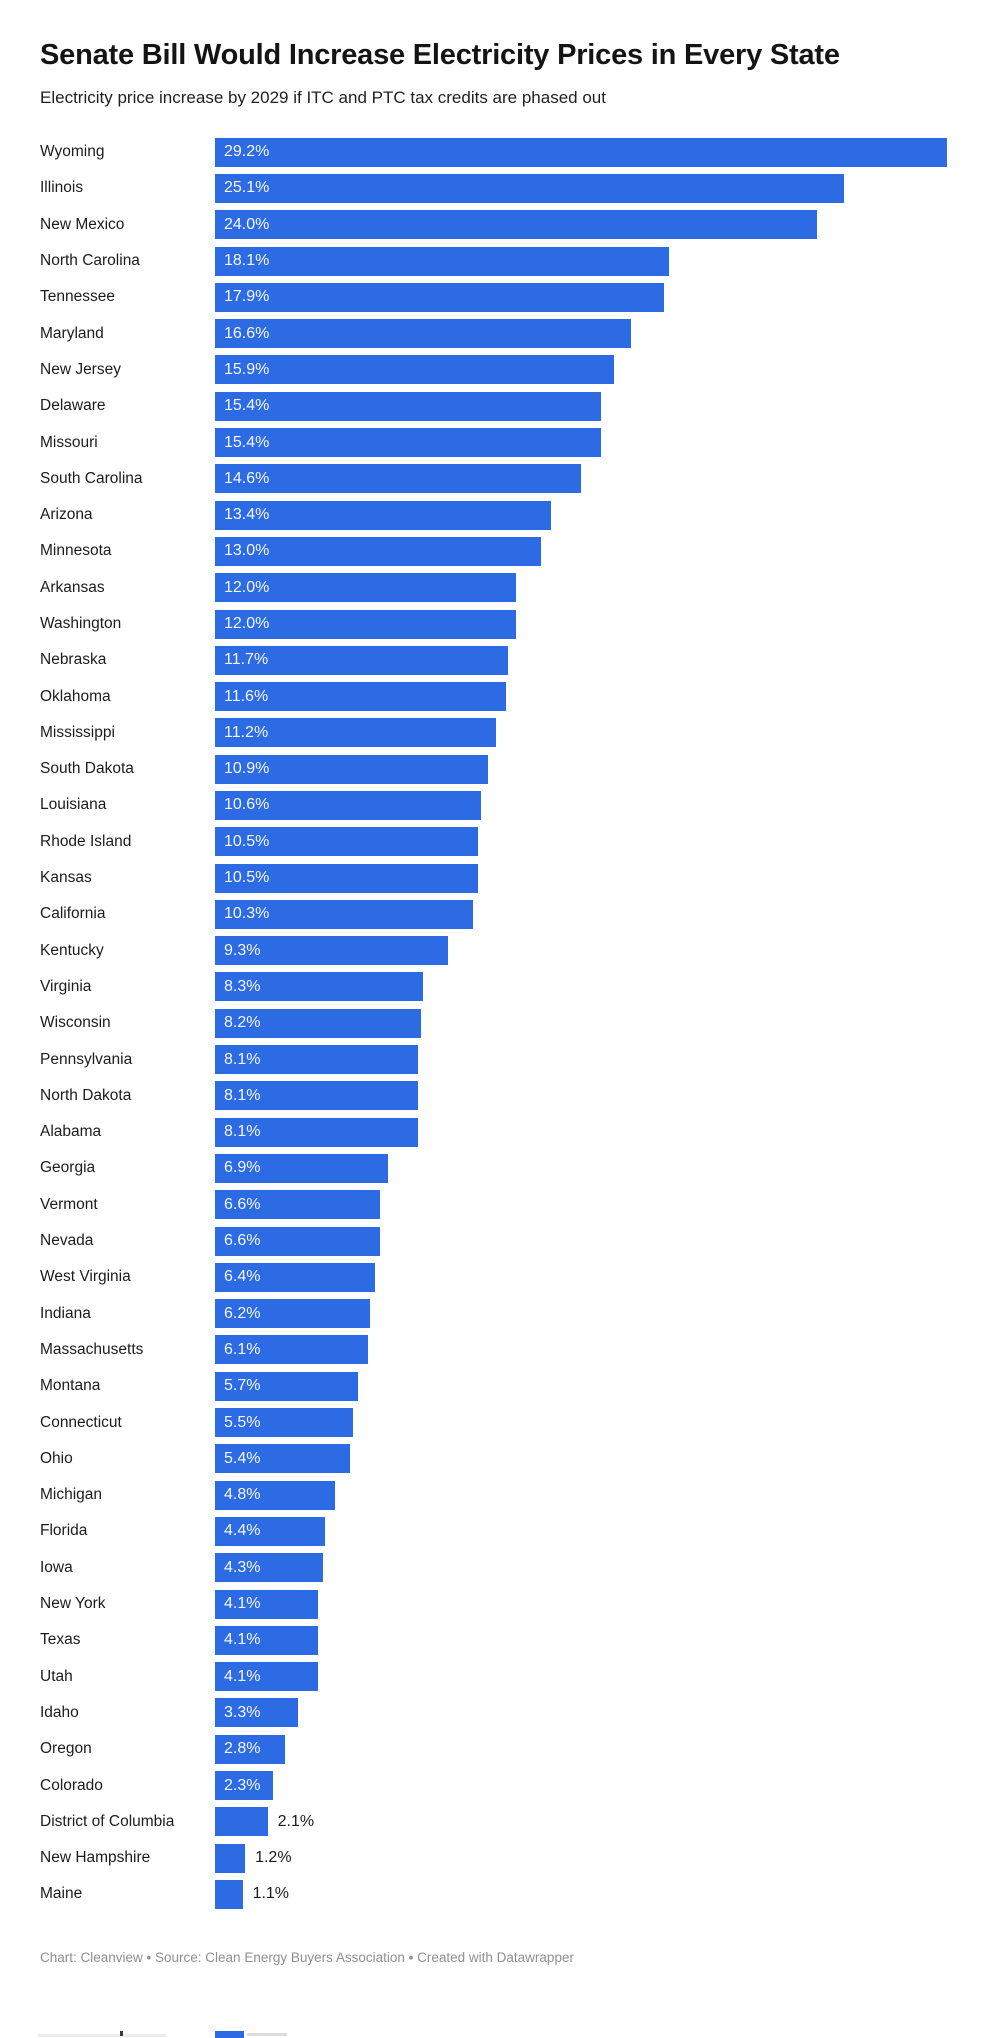 The height and width of the screenshot is (2038, 987). I want to click on bar: 10.6%, so click(348, 805).